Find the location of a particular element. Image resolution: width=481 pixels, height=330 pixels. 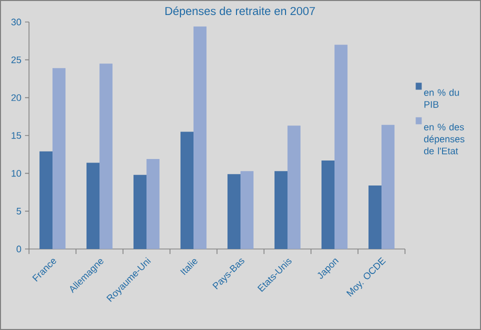

y-tick-label: 10 is located at coordinates (17, 173).